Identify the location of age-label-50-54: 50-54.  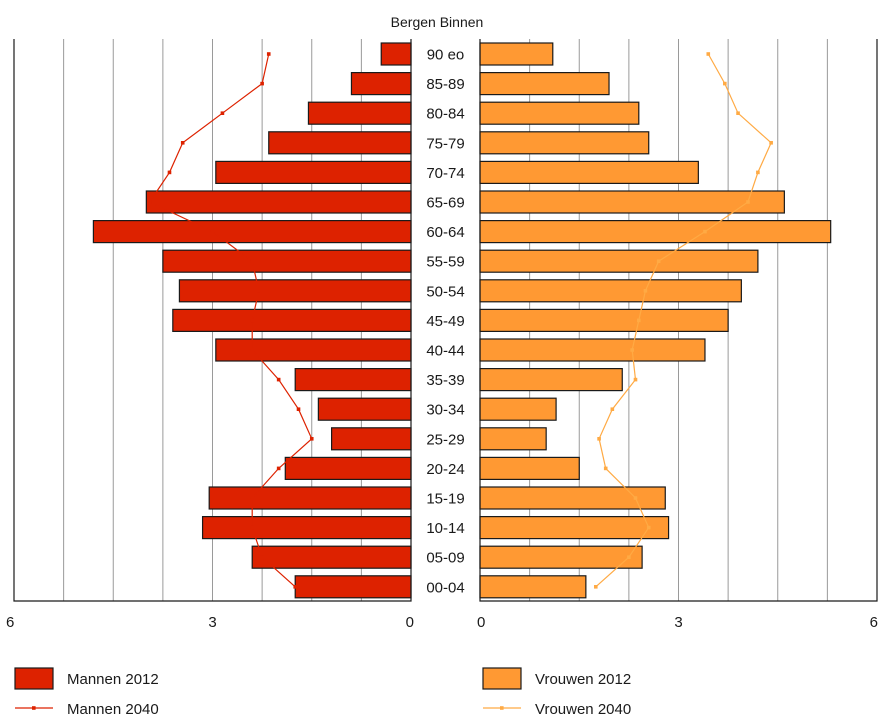
(445, 291).